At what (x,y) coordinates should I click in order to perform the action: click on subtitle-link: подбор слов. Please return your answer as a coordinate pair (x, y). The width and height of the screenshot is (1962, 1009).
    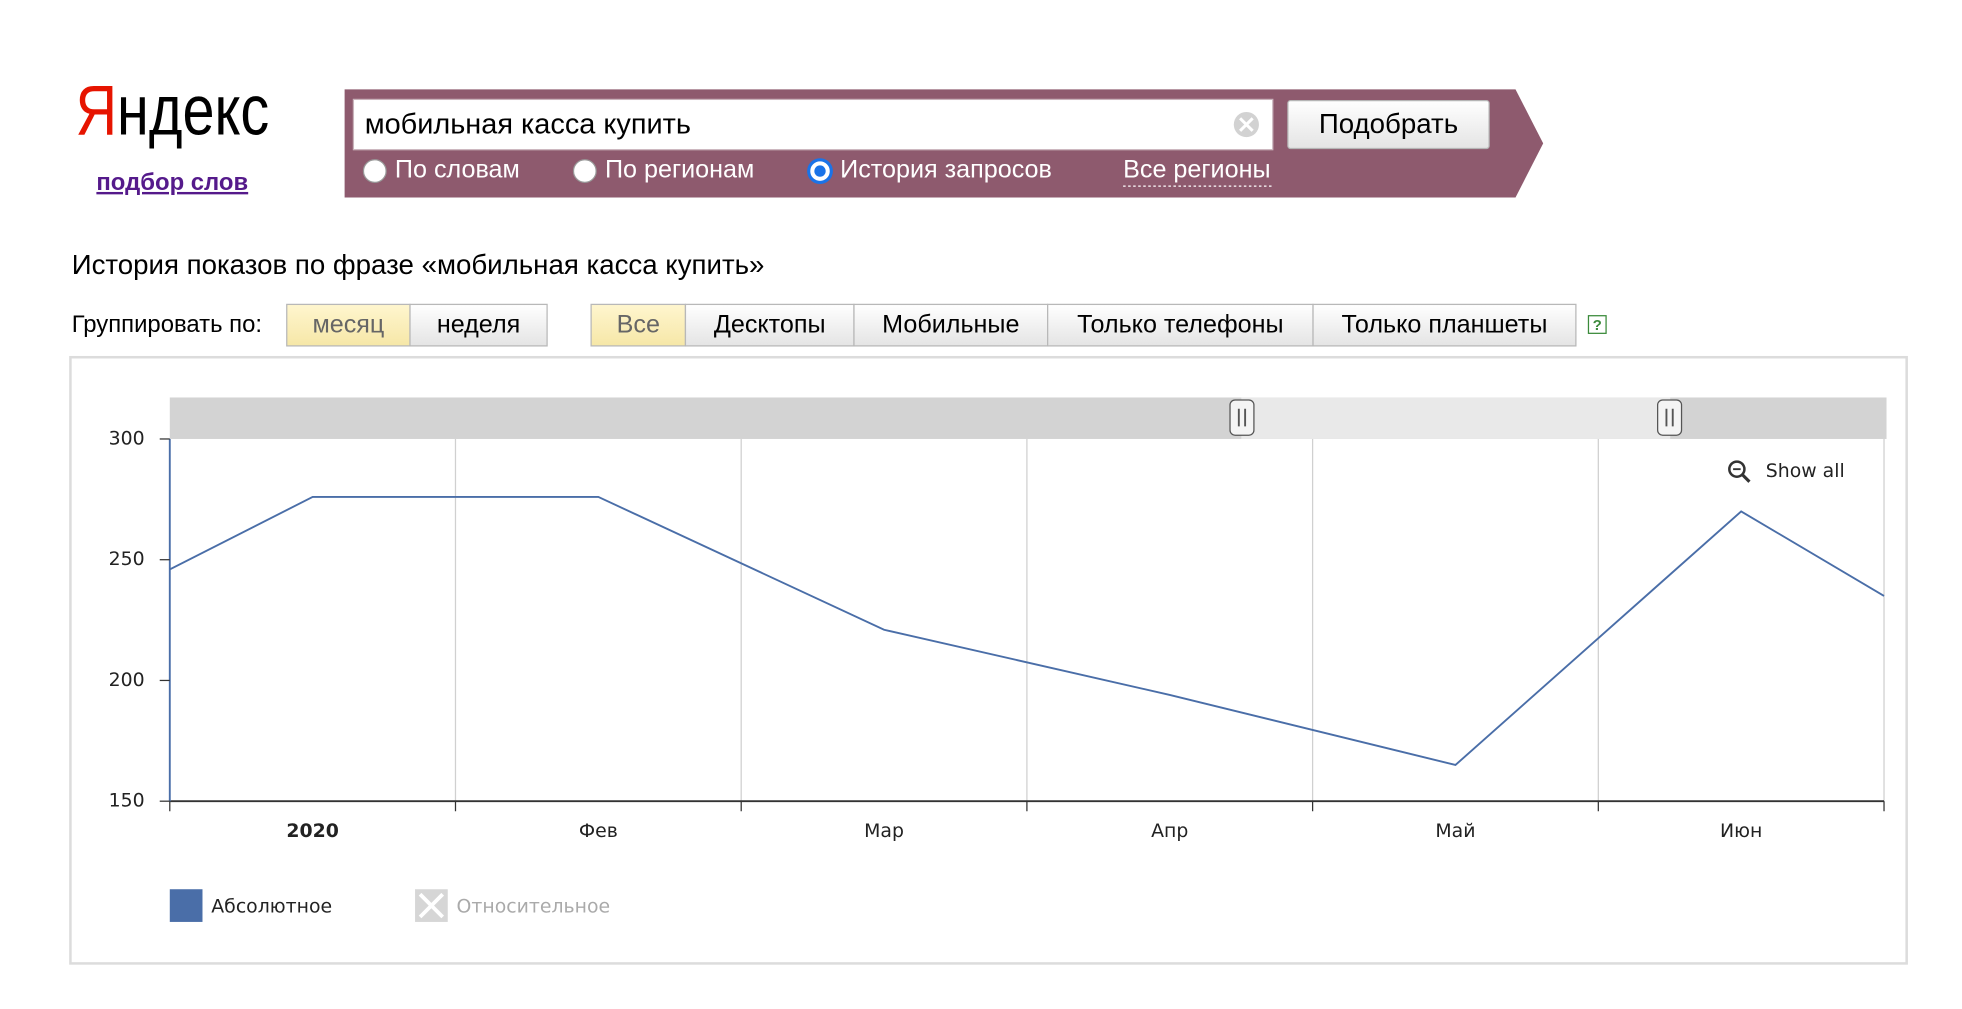
    Looking at the image, I should click on (172, 182).